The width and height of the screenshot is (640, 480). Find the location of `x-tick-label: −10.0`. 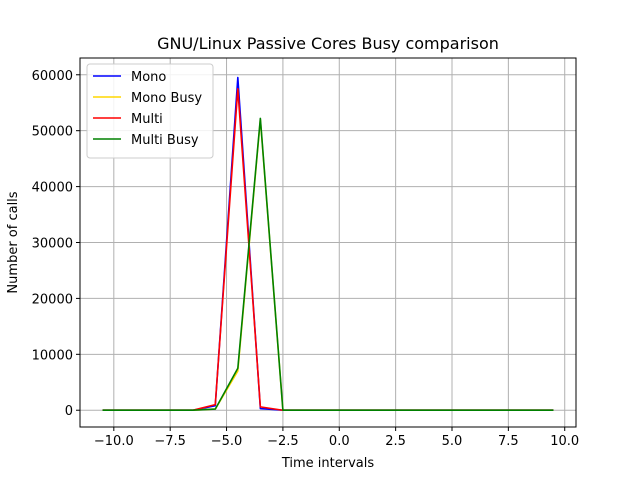

x-tick-label: −10.0 is located at coordinates (114, 441).